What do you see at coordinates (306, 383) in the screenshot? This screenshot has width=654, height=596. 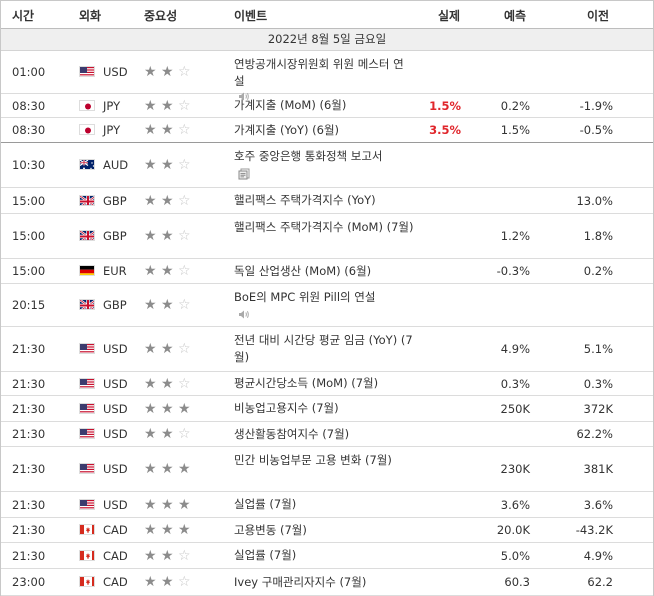 I see `event-label: 평균시간당소득 (MoM) (7월)` at bounding box center [306, 383].